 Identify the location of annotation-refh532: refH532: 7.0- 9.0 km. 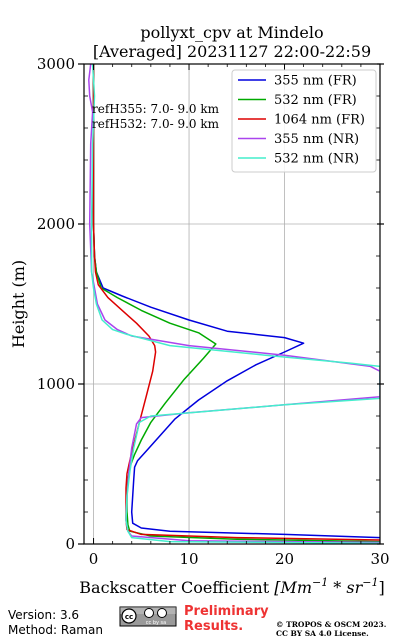
(156, 124).